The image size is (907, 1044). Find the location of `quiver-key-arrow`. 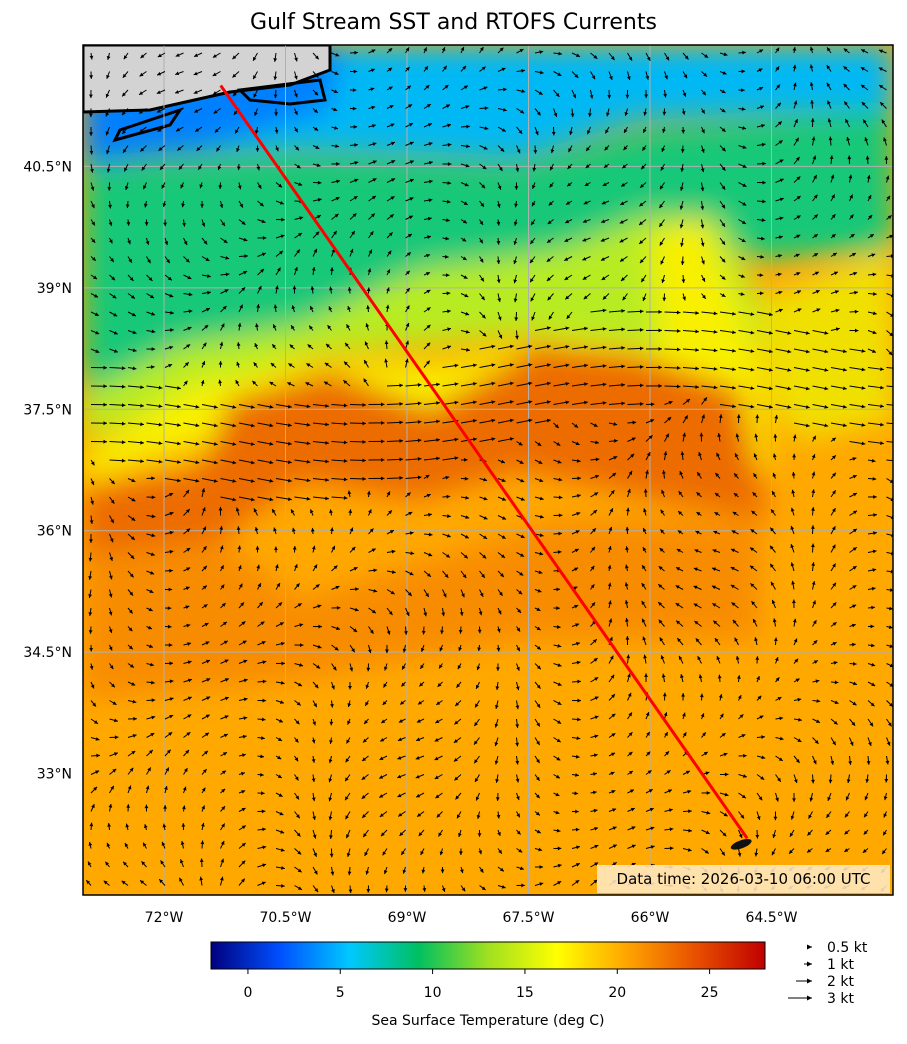

quiver-key-arrow is located at coordinates (804, 981).